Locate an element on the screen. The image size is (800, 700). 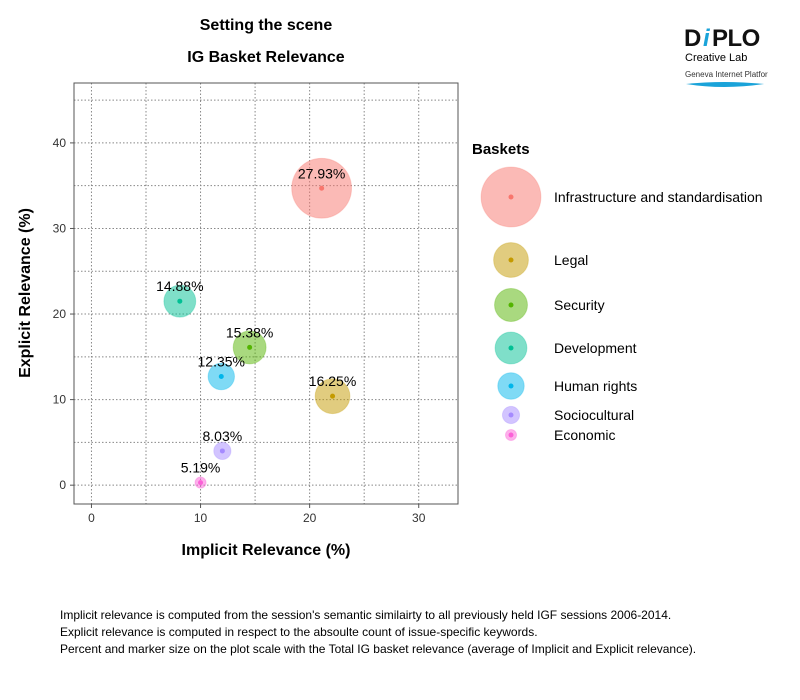
legend-label: Economic is located at coordinates (584, 435).